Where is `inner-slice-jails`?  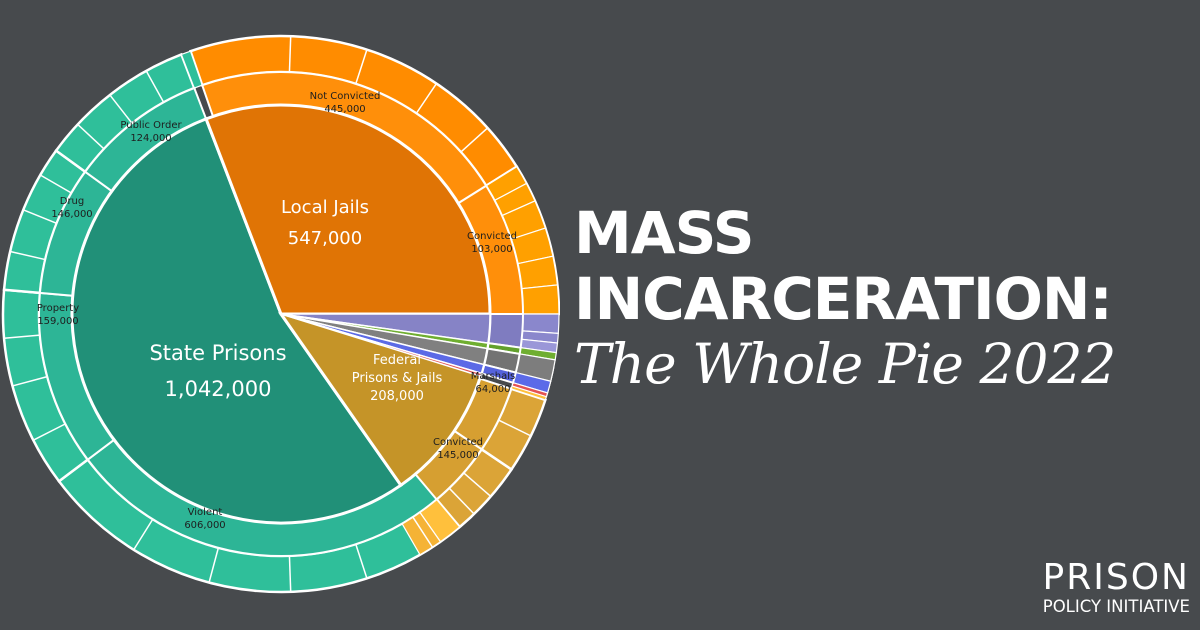
inner-slice-jails is located at coordinates (348, 209).